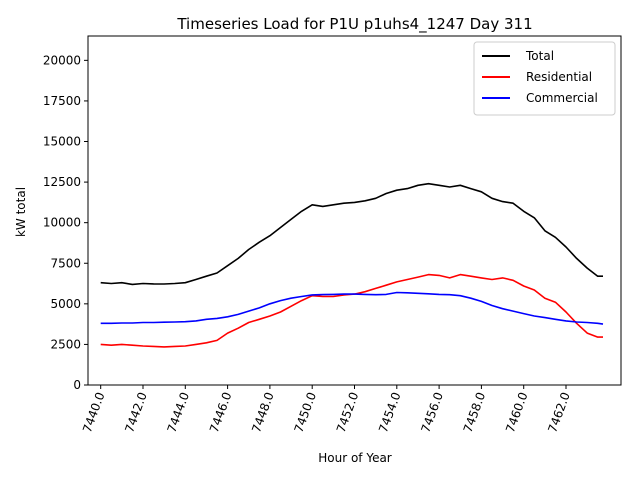 The height and width of the screenshot is (480, 640). Describe the element at coordinates (348, 412) in the screenshot. I see `x-tick-label: 7452.0` at that location.